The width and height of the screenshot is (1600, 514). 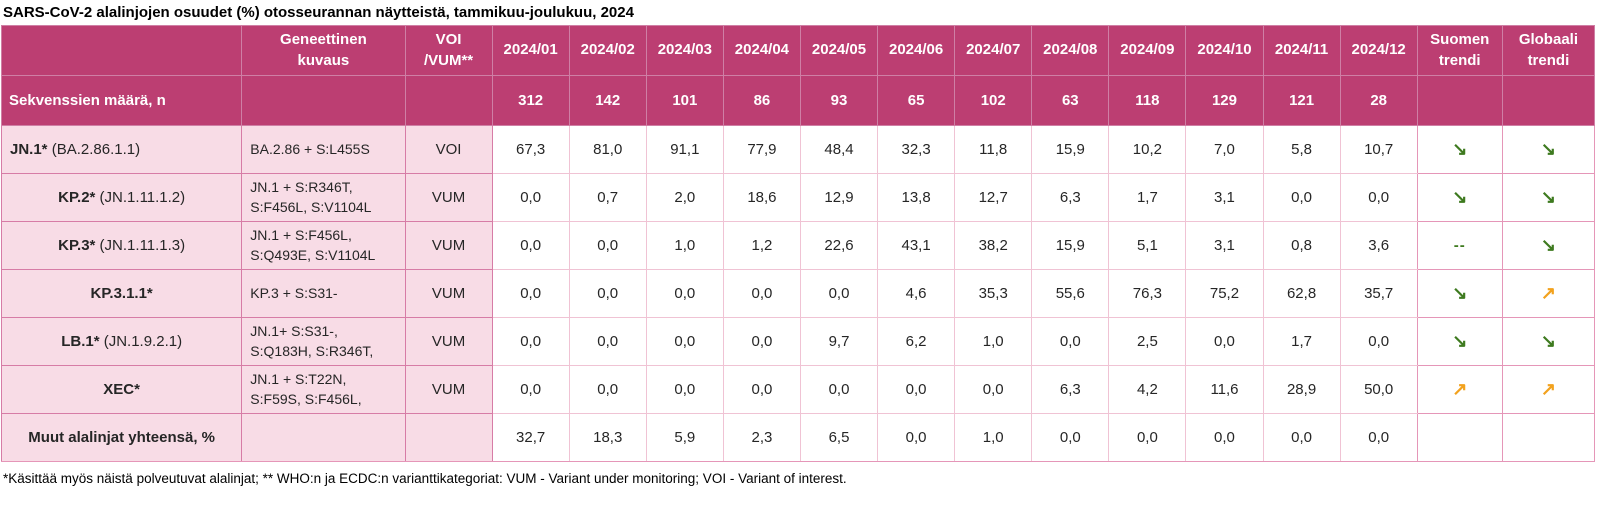 What do you see at coordinates (1378, 293) in the screenshot?
I see `percentage-cell: 35,7` at bounding box center [1378, 293].